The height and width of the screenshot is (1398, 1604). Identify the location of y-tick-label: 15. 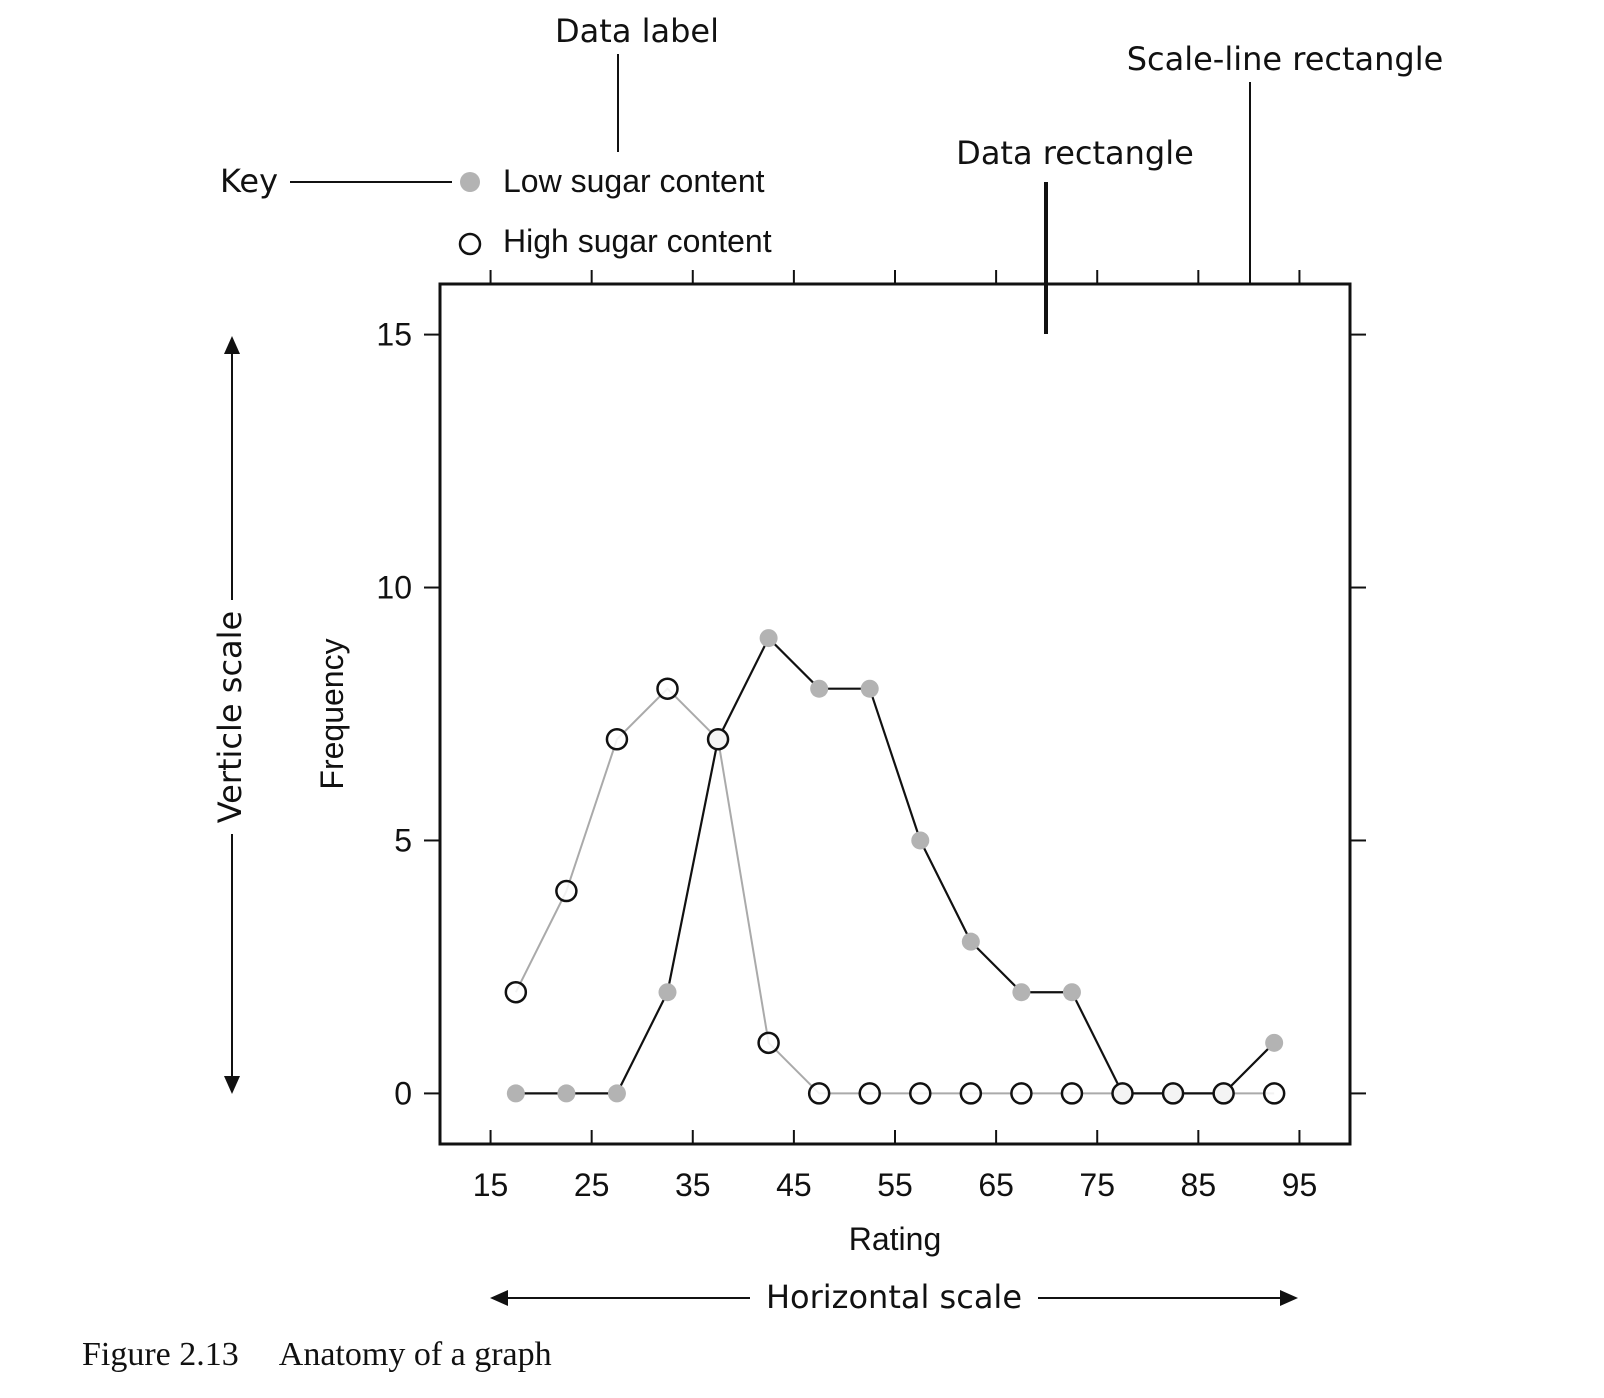
(394, 335).